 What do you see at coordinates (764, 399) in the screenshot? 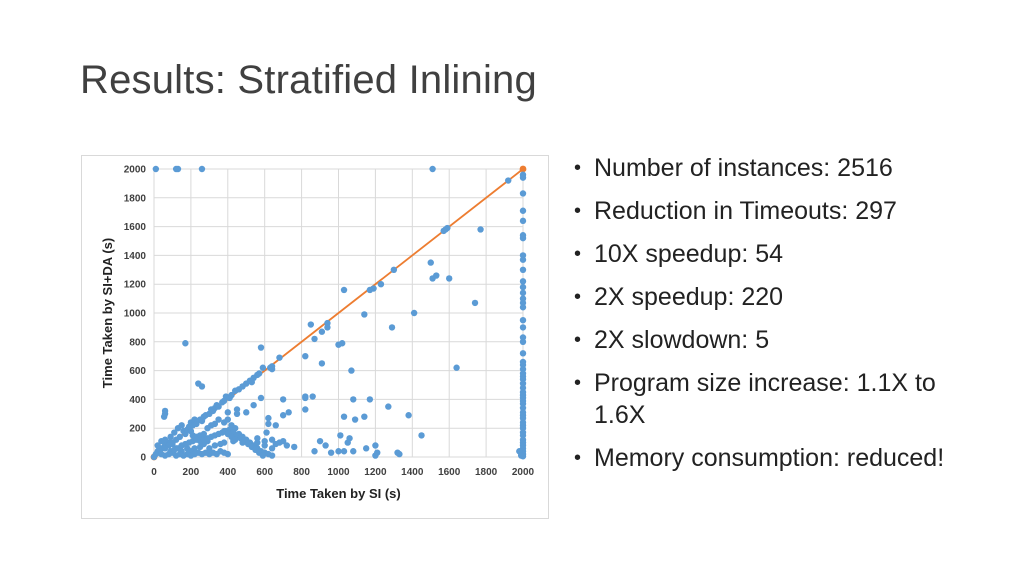
I see `bullet-program-size: Program size increase: 1.1X to 1.6X` at bounding box center [764, 399].